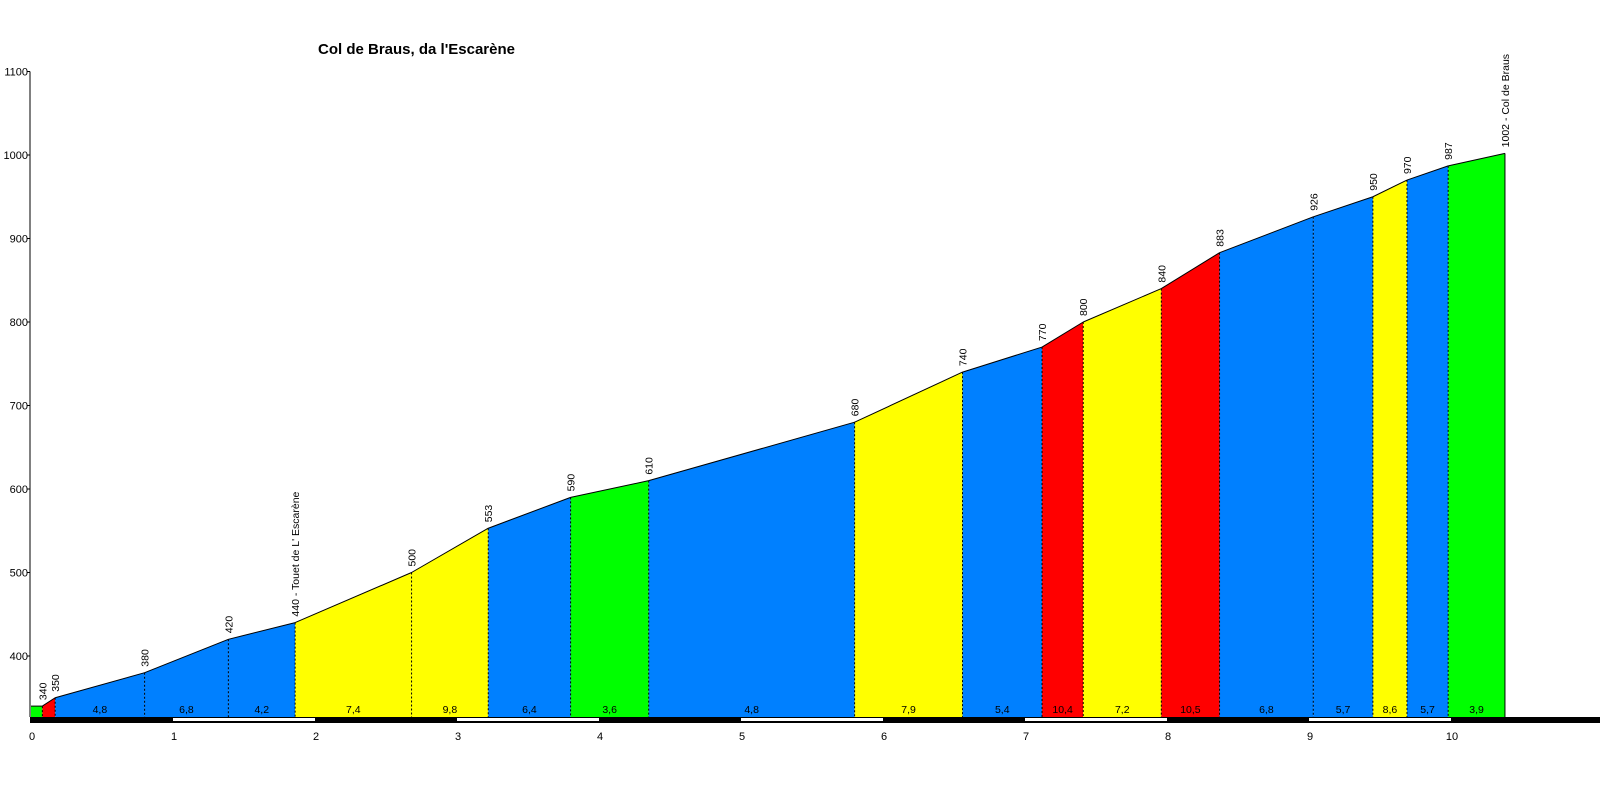  What do you see at coordinates (751, 710) in the screenshot?
I see `gradient-label-9: 4,8` at bounding box center [751, 710].